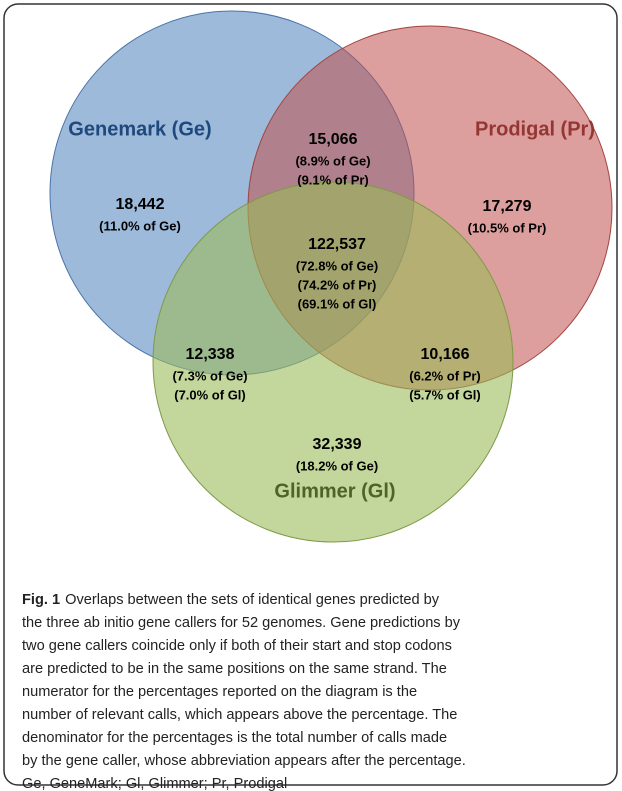 The image size is (622, 791). What do you see at coordinates (337, 244) in the screenshot?
I see `region-count: 122,537` at bounding box center [337, 244].